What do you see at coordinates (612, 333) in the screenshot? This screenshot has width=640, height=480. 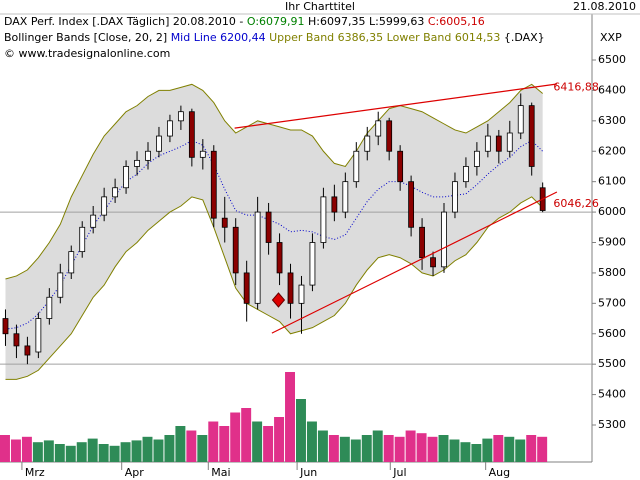 I see `y-tick-label: 5600` at bounding box center [612, 333].